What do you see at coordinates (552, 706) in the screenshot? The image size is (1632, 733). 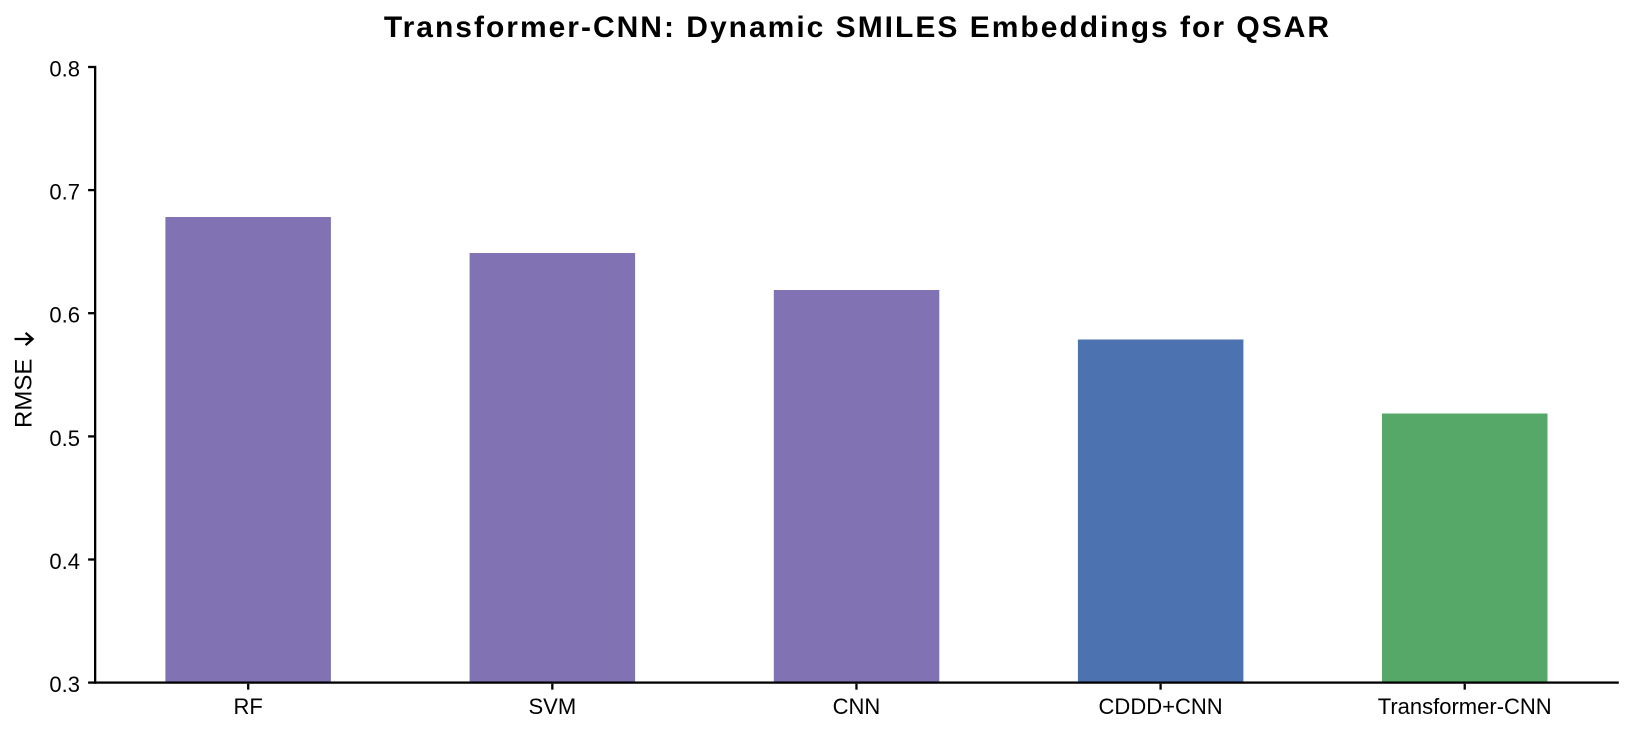 I see `svg-text: SVM` at bounding box center [552, 706].